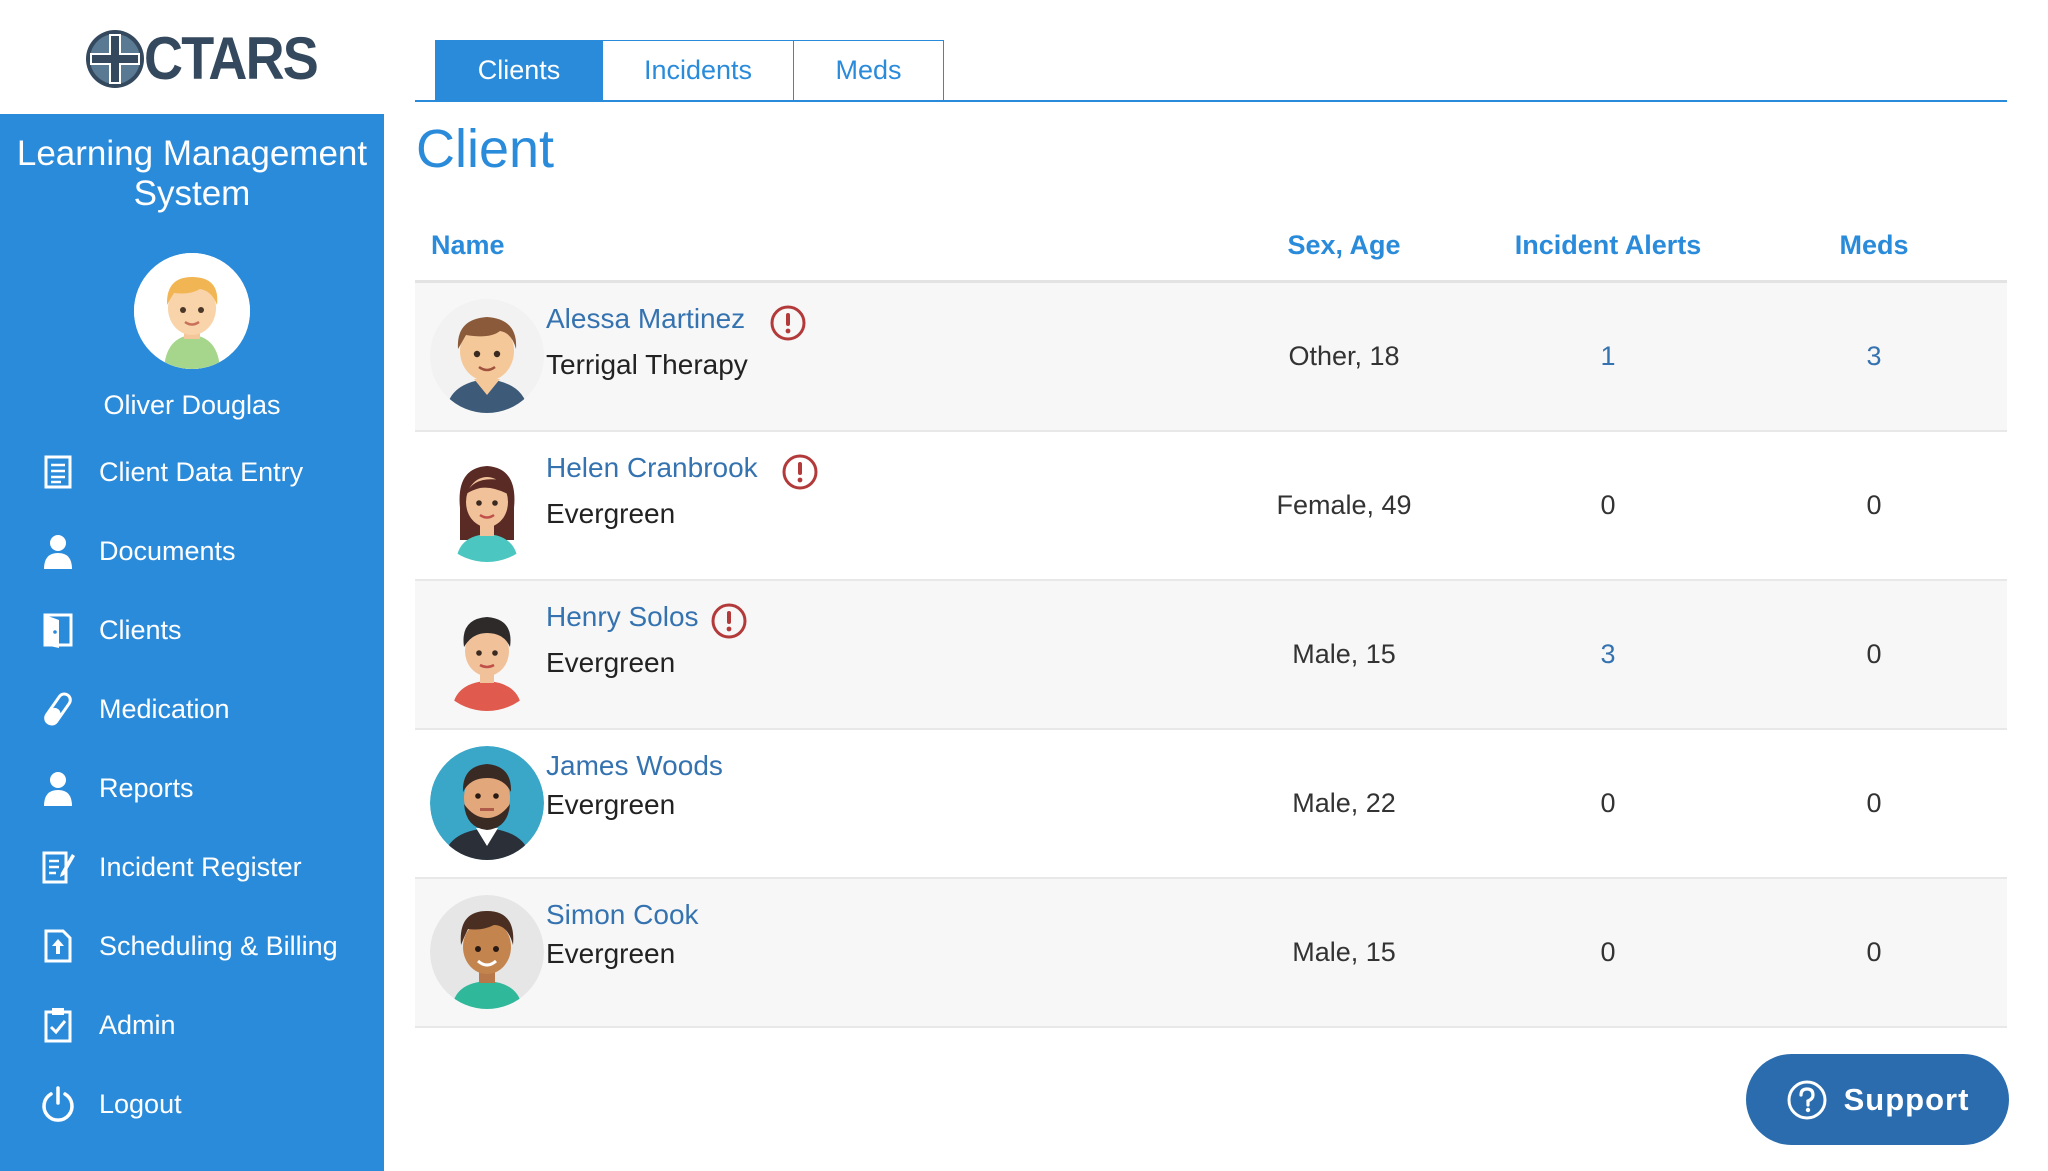 This screenshot has width=2048, height=1171. I want to click on client-organization: Terrigal Therapy, so click(647, 364).